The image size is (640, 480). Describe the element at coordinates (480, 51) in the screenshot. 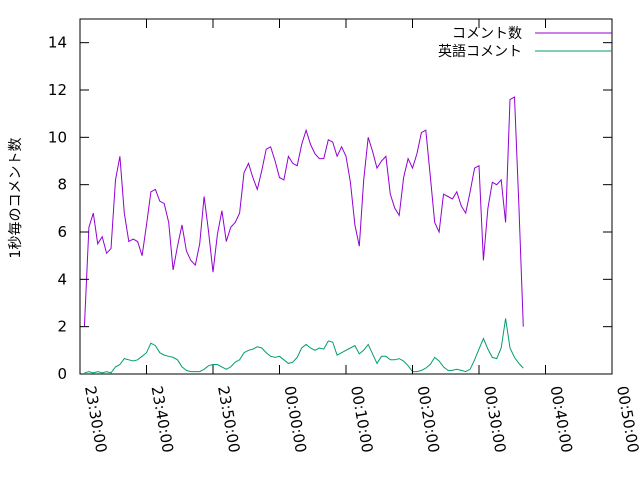

I see `legend-label: 英語コメント` at that location.